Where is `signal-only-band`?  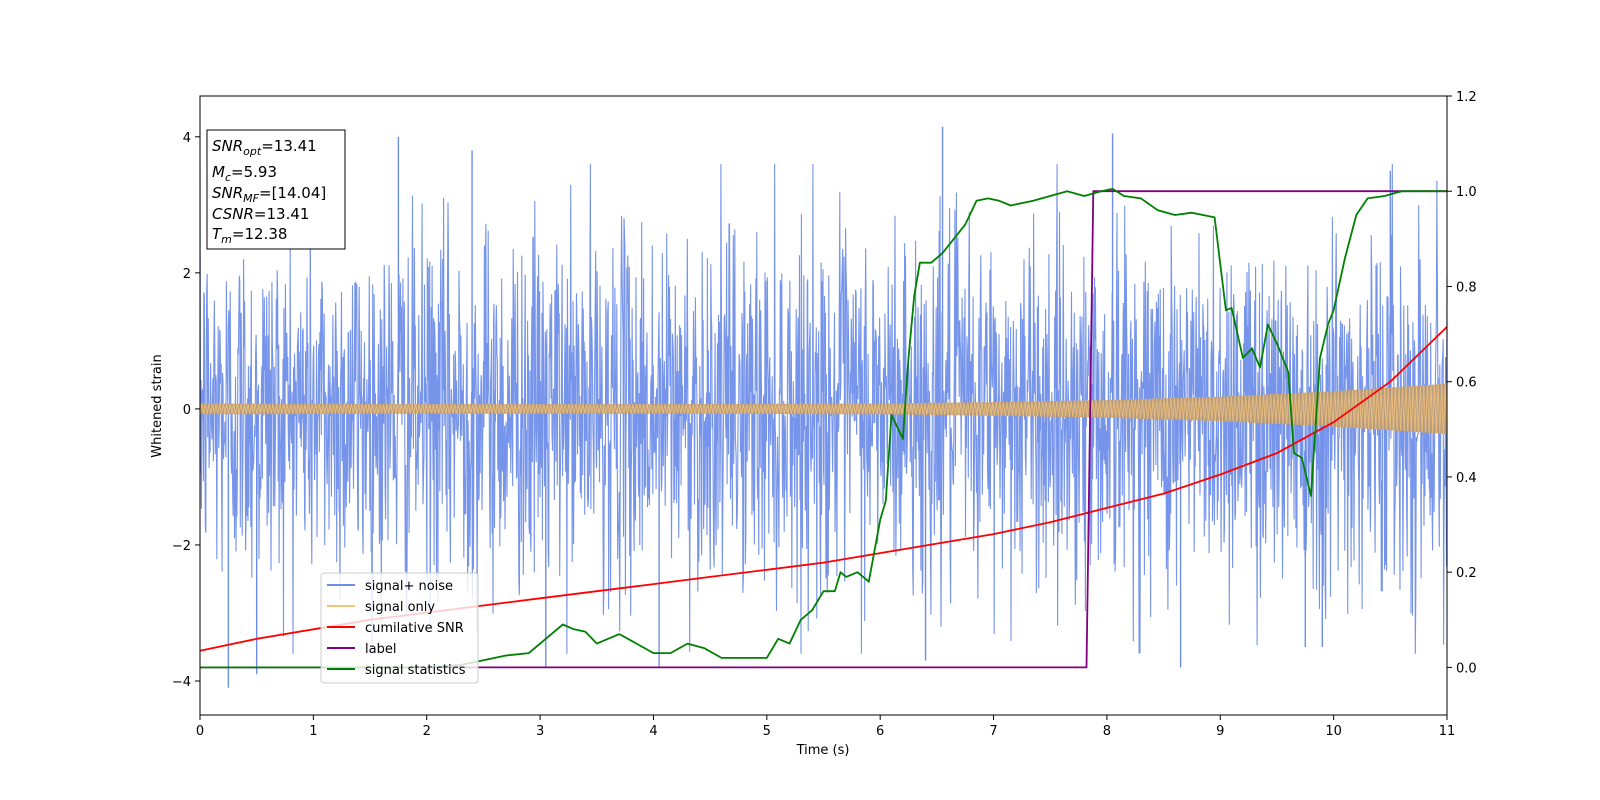 signal-only-band is located at coordinates (823, 409).